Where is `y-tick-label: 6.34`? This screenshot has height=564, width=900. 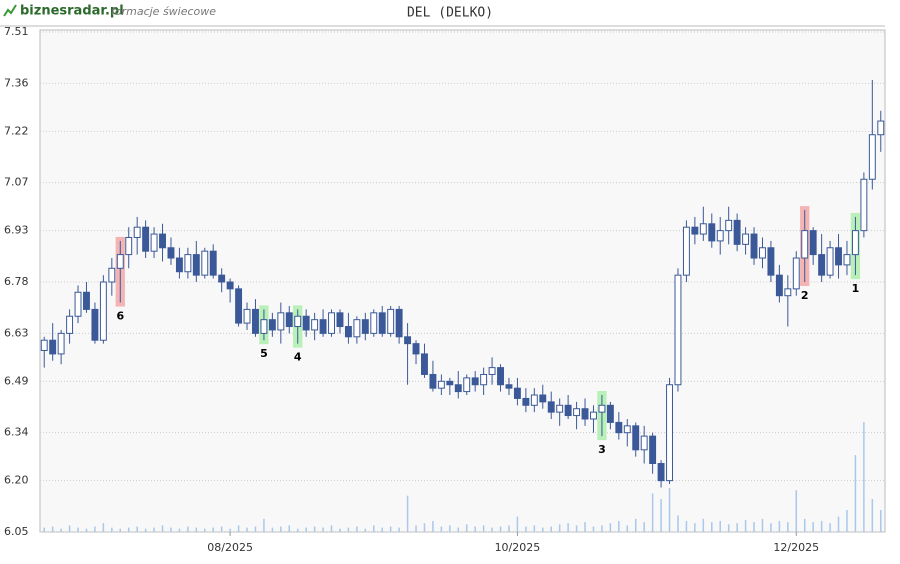 y-tick-label: 6.34 is located at coordinates (16, 432).